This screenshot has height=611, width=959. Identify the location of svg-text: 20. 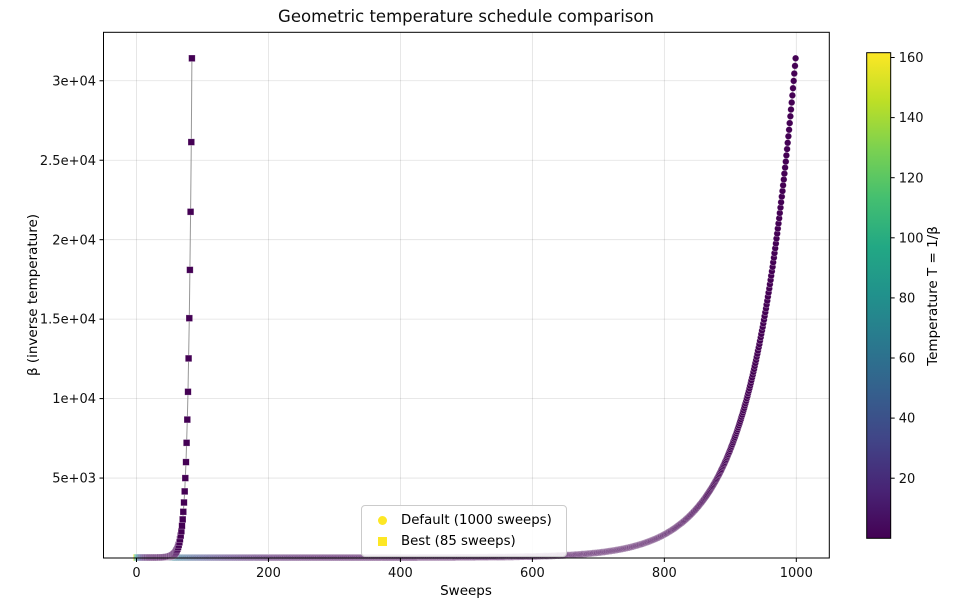
(907, 479).